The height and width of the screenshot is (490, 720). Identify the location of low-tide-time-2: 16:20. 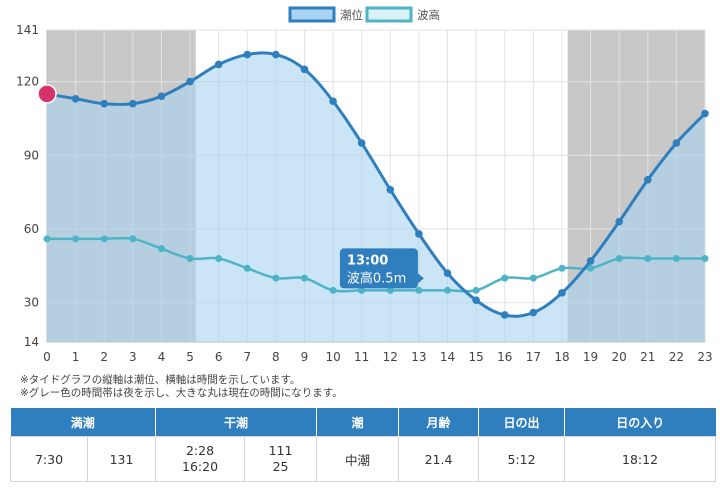
(200, 466).